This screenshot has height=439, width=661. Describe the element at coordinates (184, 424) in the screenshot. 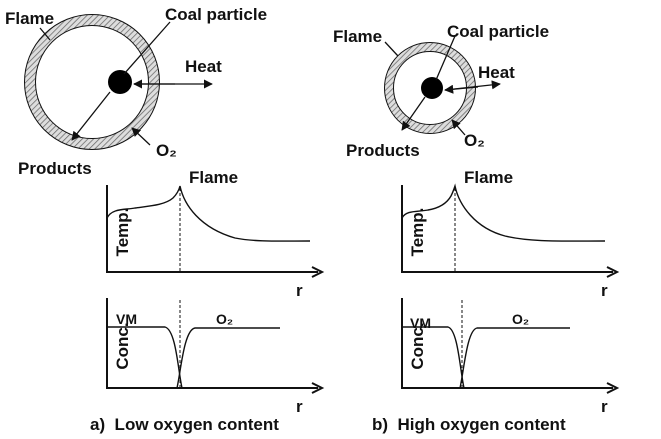

I see `caption: a) Low oxygen content` at that location.